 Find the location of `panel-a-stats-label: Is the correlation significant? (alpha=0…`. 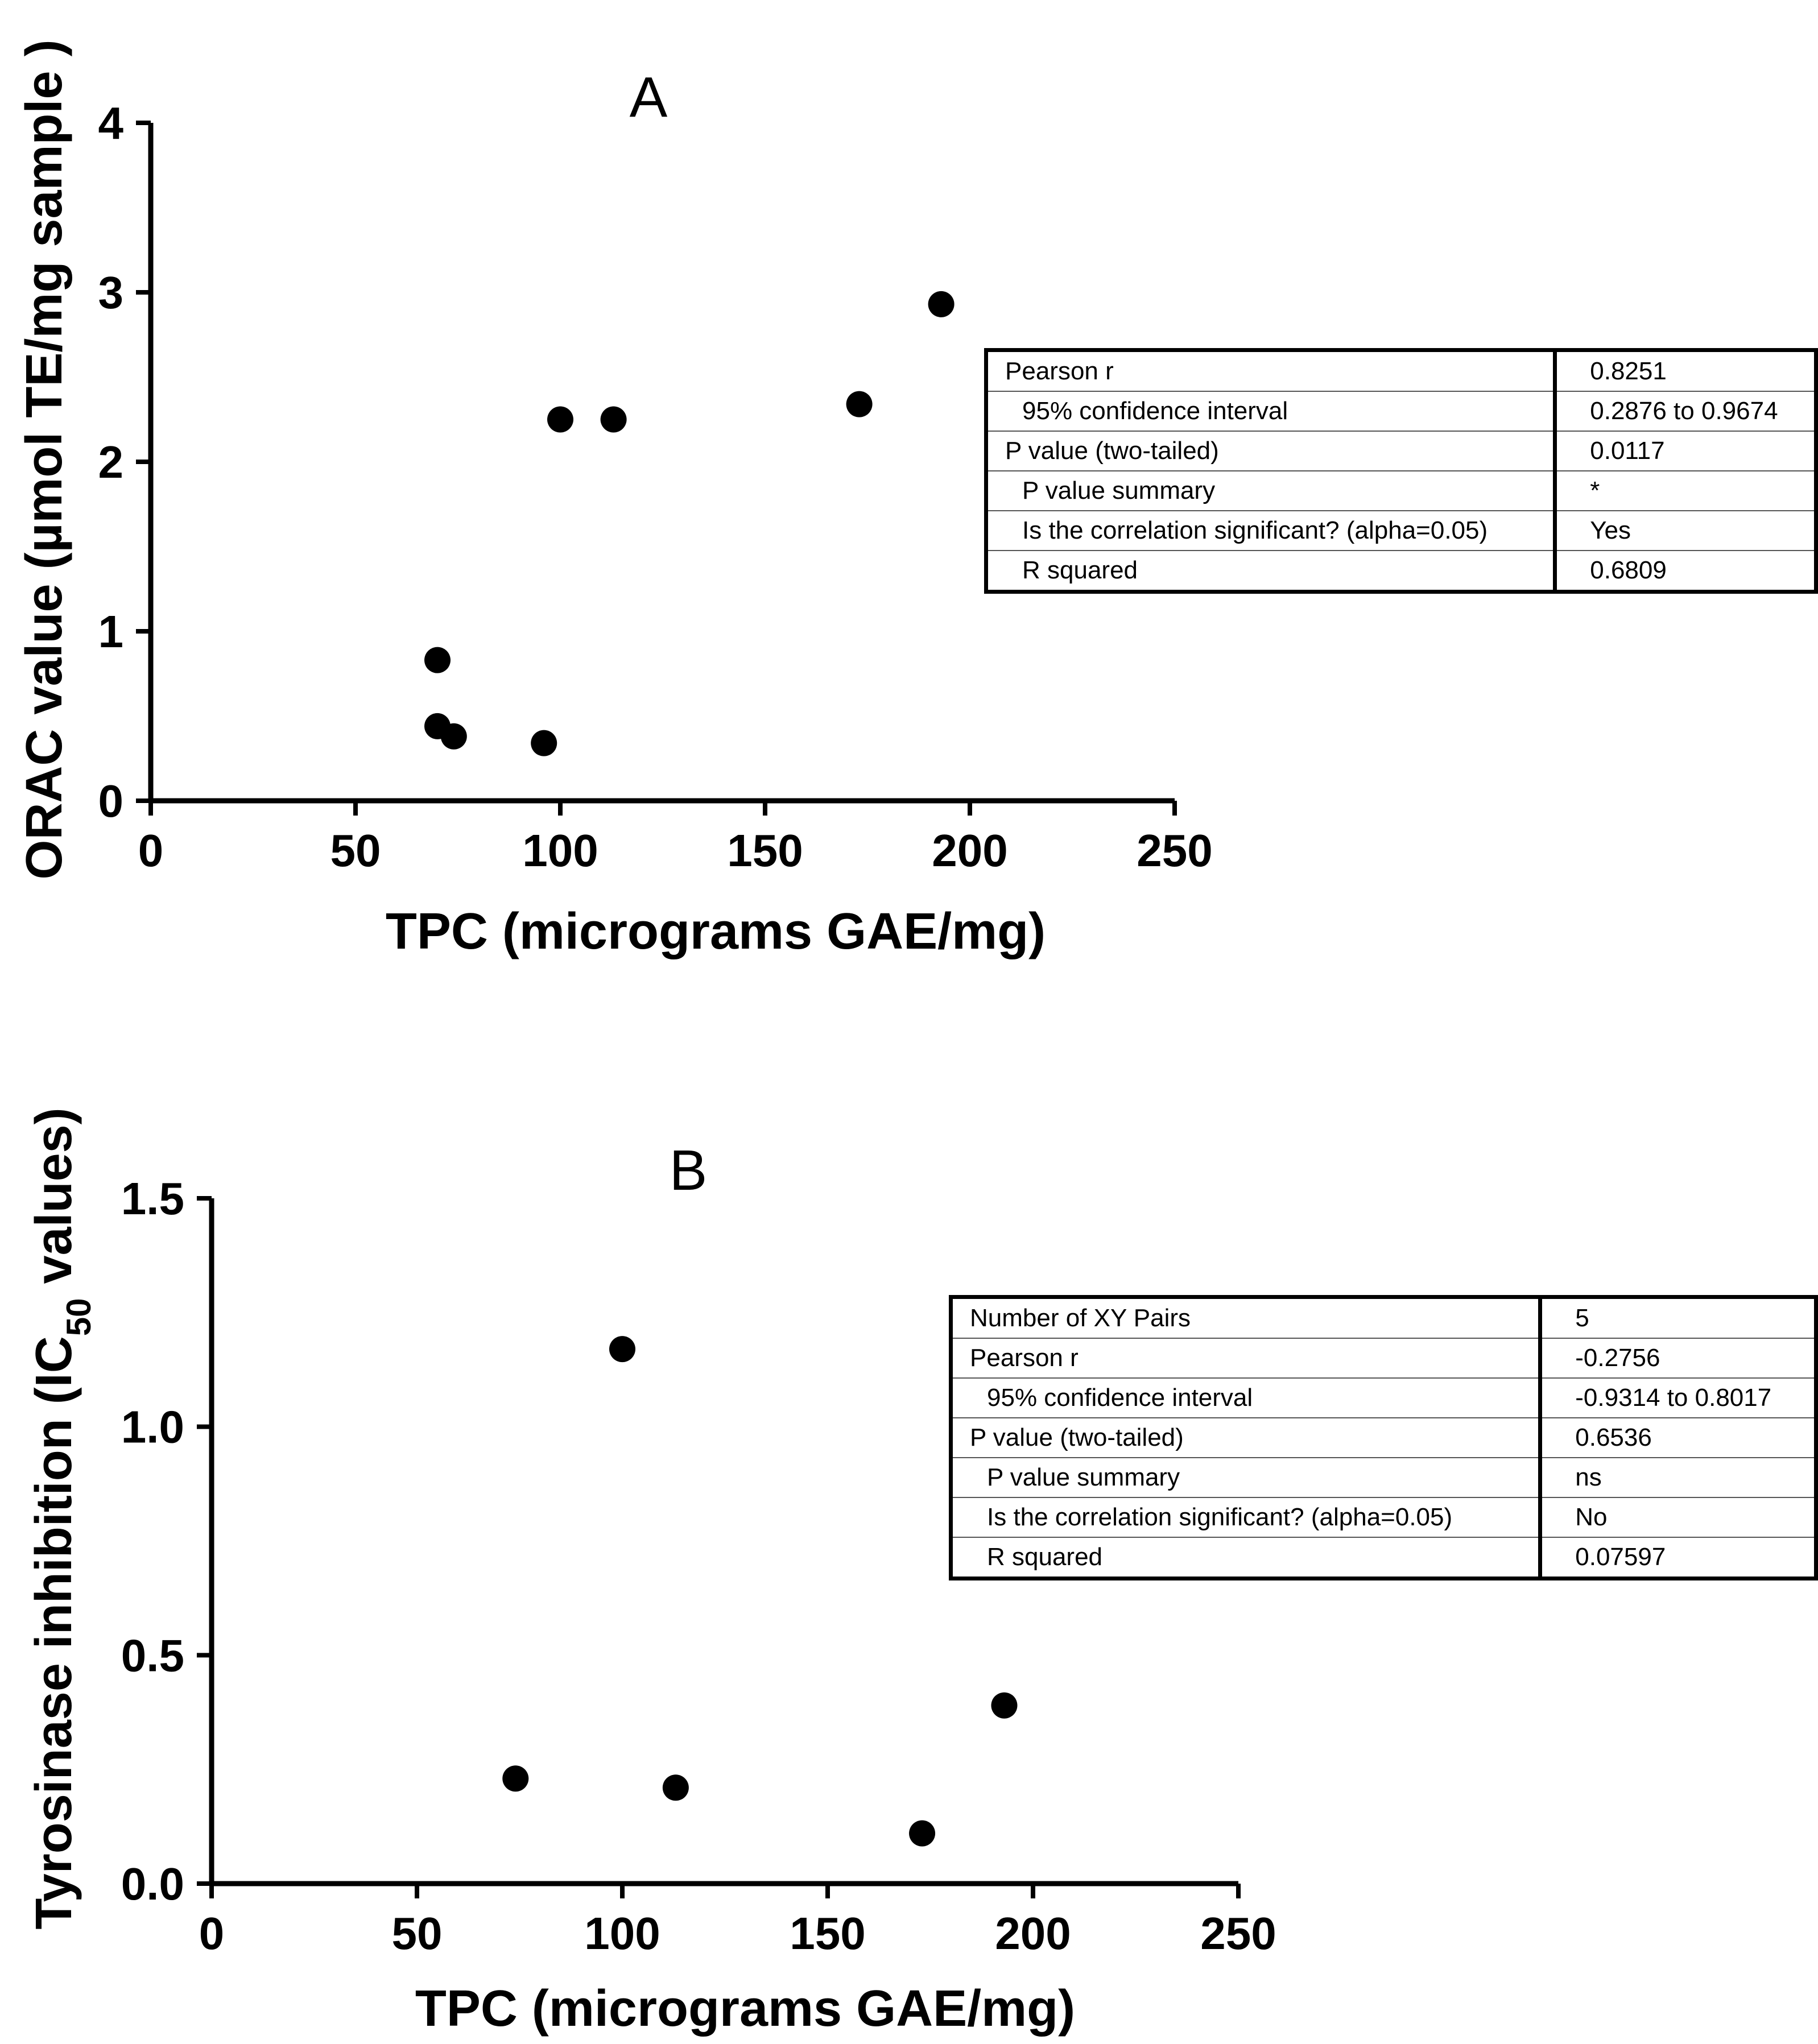

panel-a-stats-label: Is the correlation significant? (alpha=0… is located at coordinates (1271, 531).